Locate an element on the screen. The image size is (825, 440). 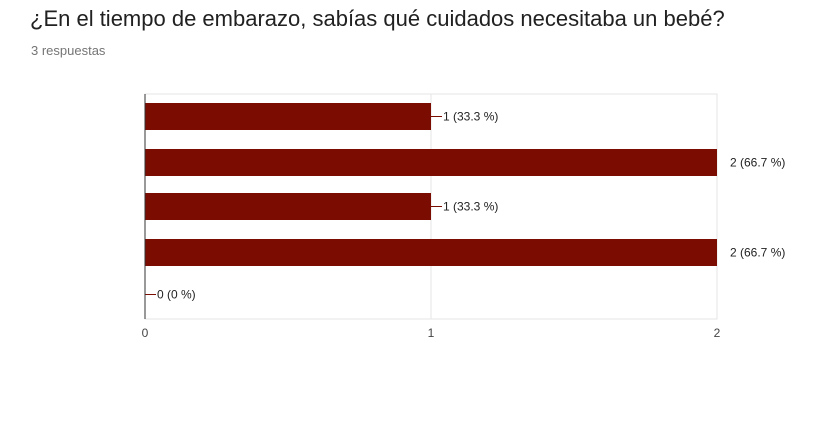
x-tick-label: 1 is located at coordinates (431, 333).